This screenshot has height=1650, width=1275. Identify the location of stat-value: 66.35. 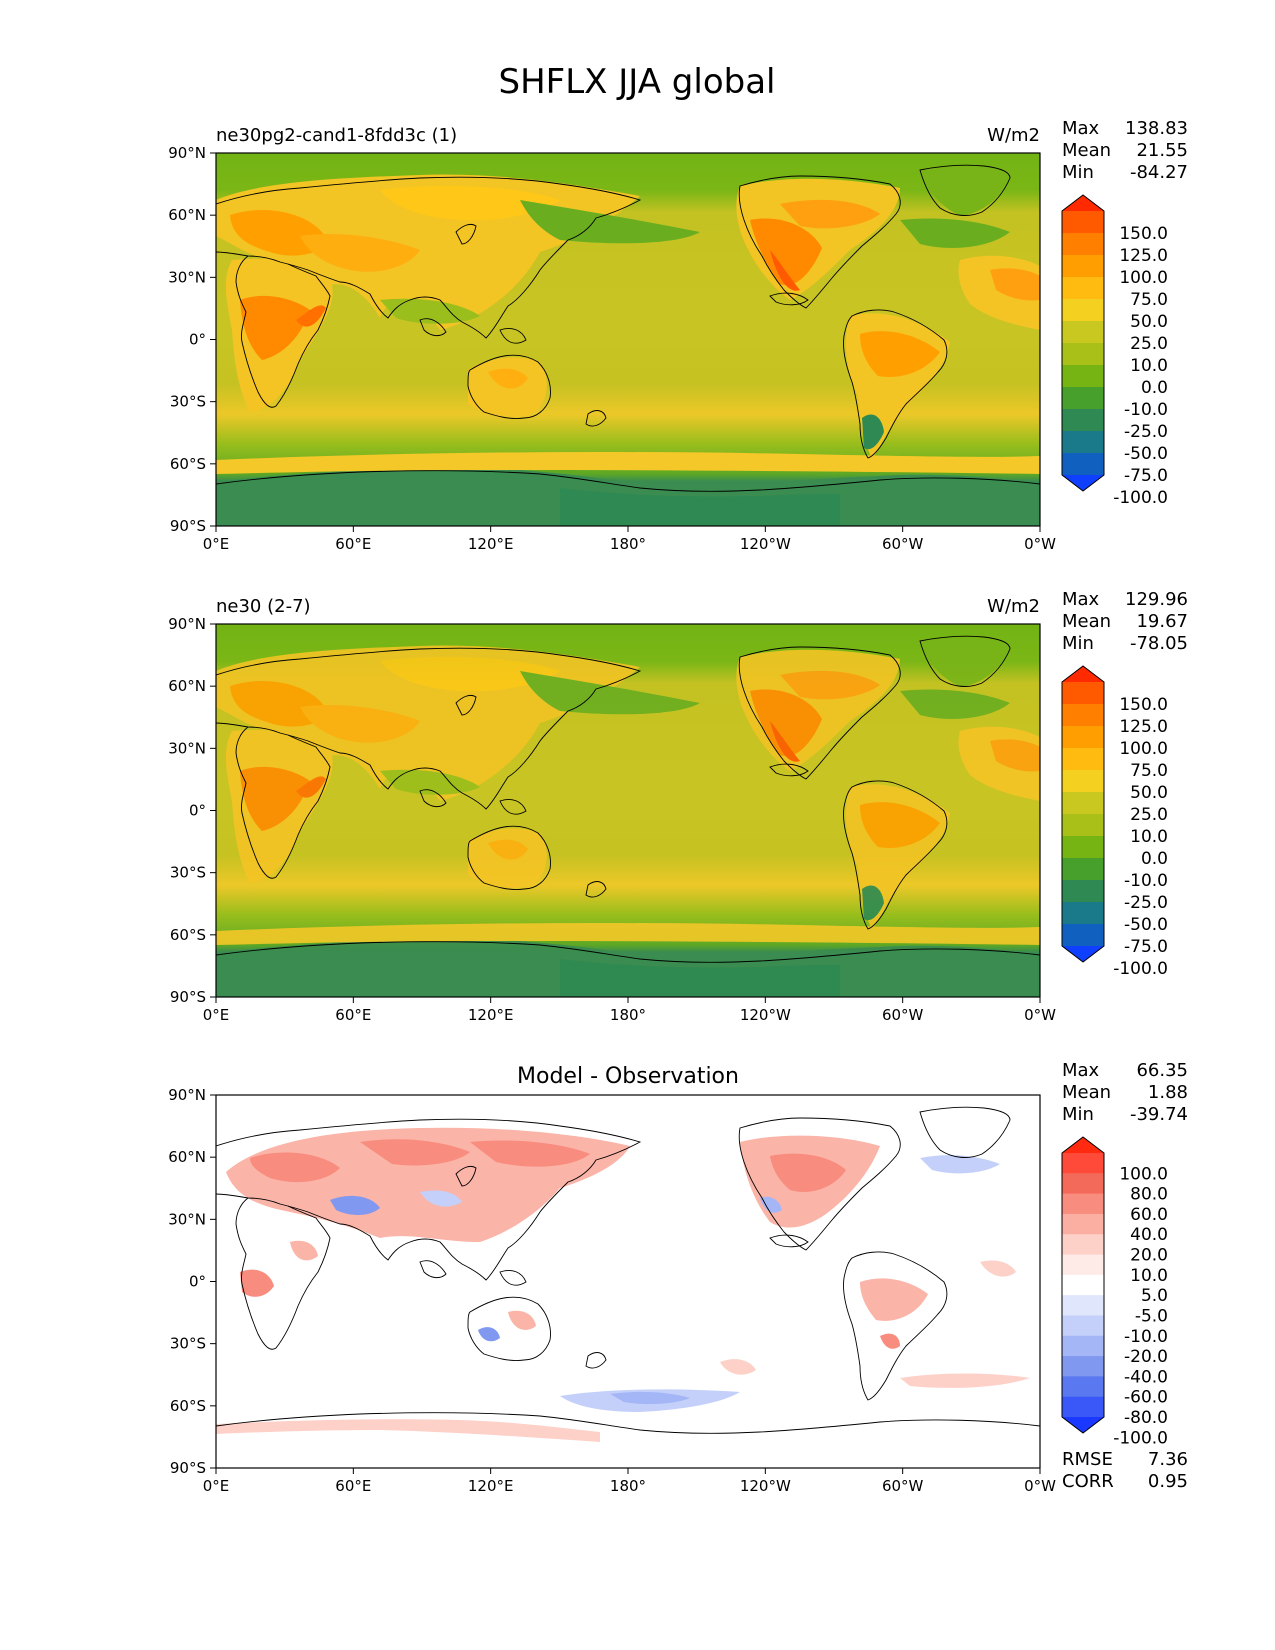
(1162, 1070).